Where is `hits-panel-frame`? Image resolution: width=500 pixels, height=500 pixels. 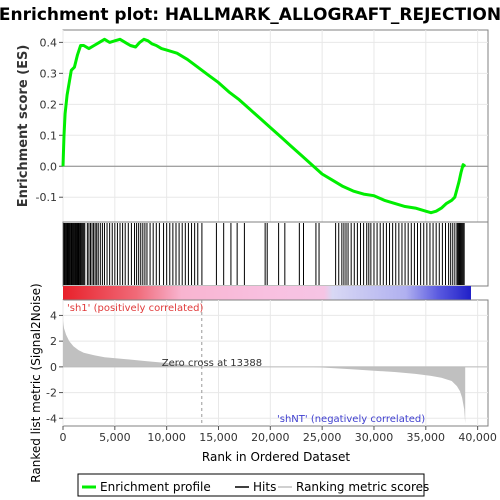
hits-panel-frame is located at coordinates (275, 254).